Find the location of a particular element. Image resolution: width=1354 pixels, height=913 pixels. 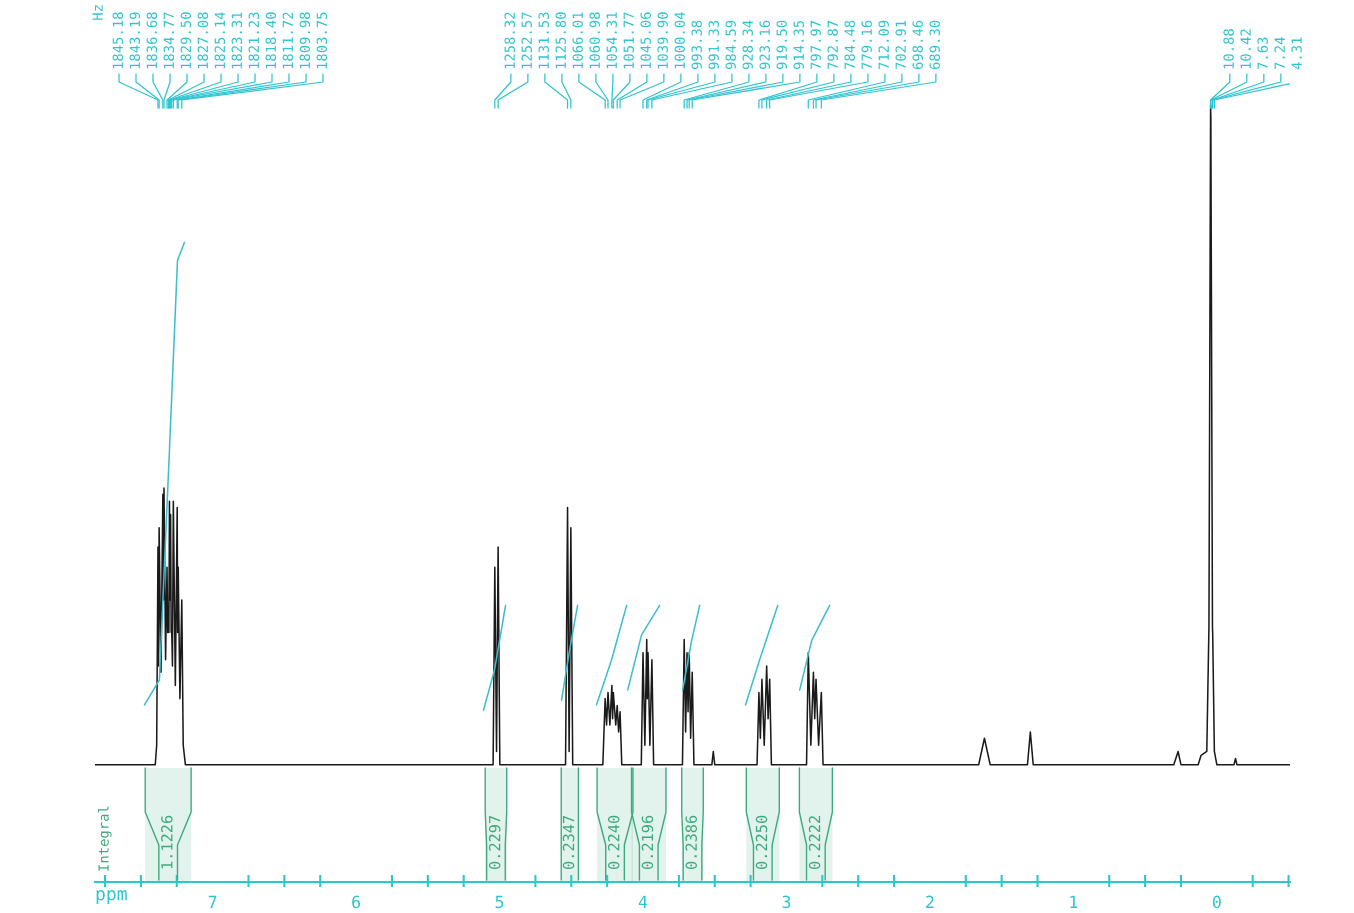

x-tick-label: 2 is located at coordinates (930, 901).